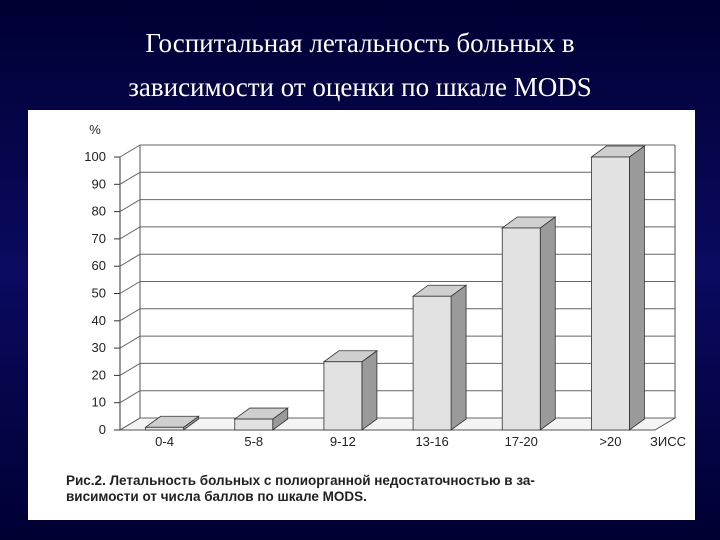 Image resolution: width=720 pixels, height=540 pixels. I want to click on x-tick-label: 17-20, so click(521, 441).